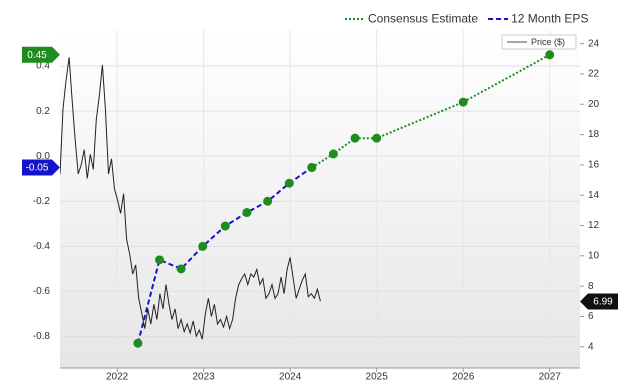 The image size is (640, 380). I want to click on flag-label: -0.05, so click(37, 168).